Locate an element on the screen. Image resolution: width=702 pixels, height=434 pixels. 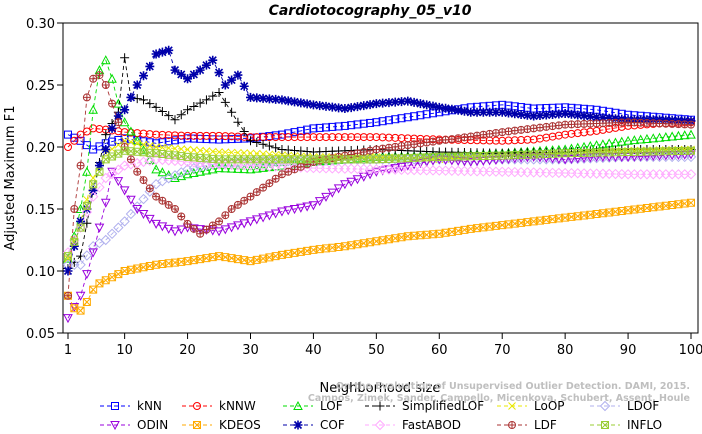
legend-item-kdeos: KDEOS is located at coordinates (221, 425).